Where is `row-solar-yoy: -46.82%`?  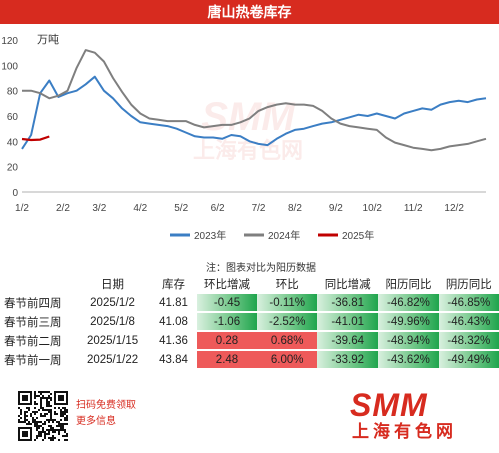 row-solar-yoy: -46.82% is located at coordinates (408, 302).